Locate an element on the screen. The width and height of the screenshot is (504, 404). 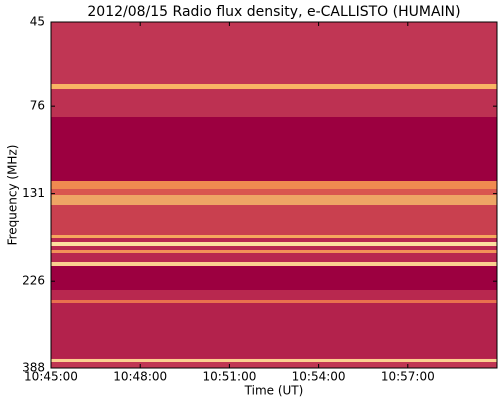
y-tick-label: 226 is located at coordinates (33, 281).